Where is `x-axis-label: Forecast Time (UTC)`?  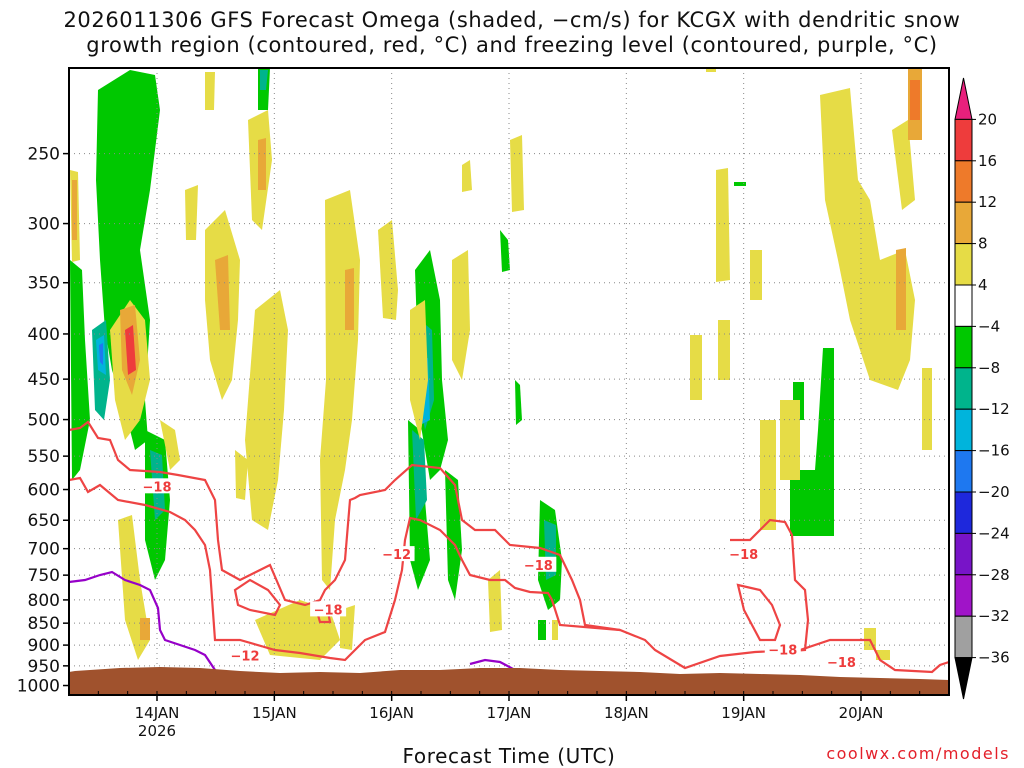 x-axis-label: Forecast Time (UTC) is located at coordinates (509, 756).